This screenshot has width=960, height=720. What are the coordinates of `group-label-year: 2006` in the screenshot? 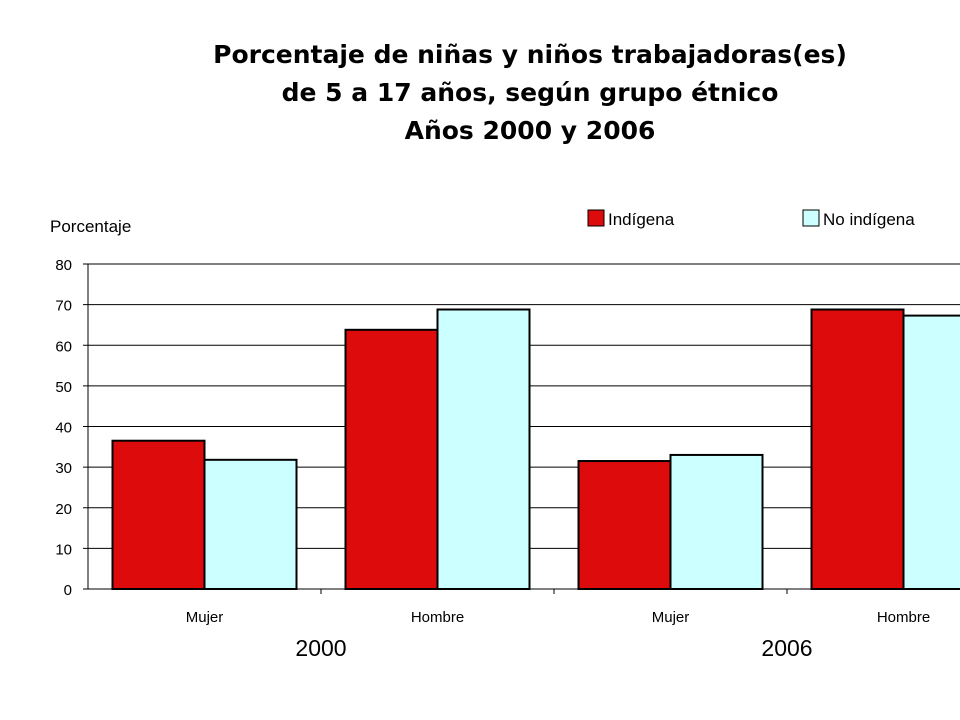 It's located at (786, 648).